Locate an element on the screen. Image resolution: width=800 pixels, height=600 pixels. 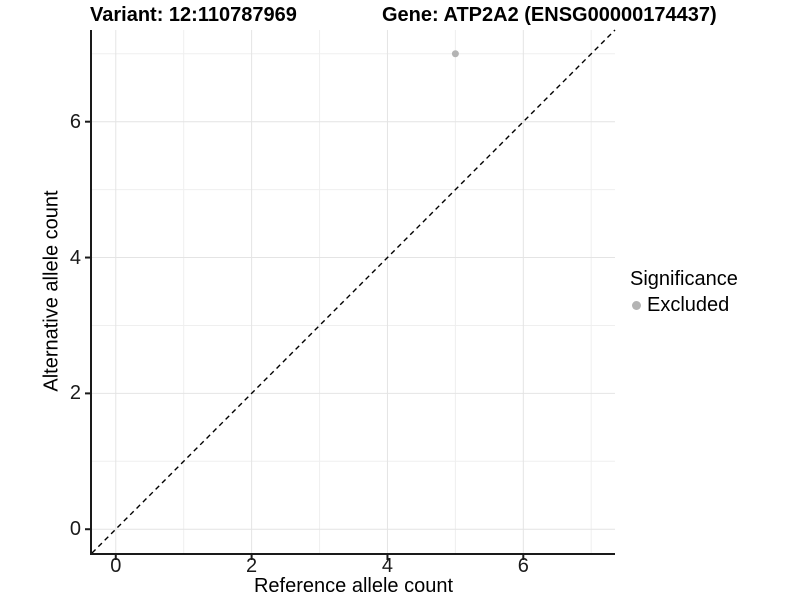
legend-key-dot-icon is located at coordinates (636, 305).